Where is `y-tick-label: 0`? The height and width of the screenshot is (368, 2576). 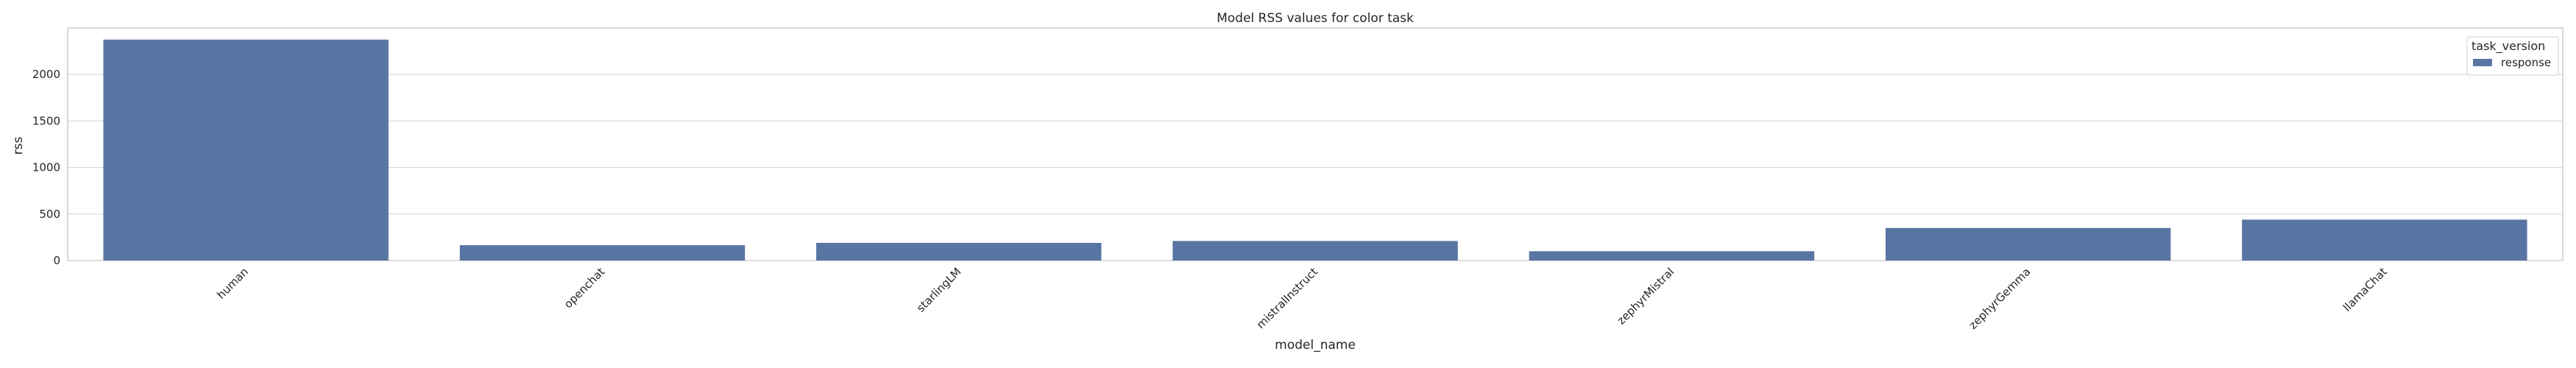 y-tick-label: 0 is located at coordinates (57, 260).